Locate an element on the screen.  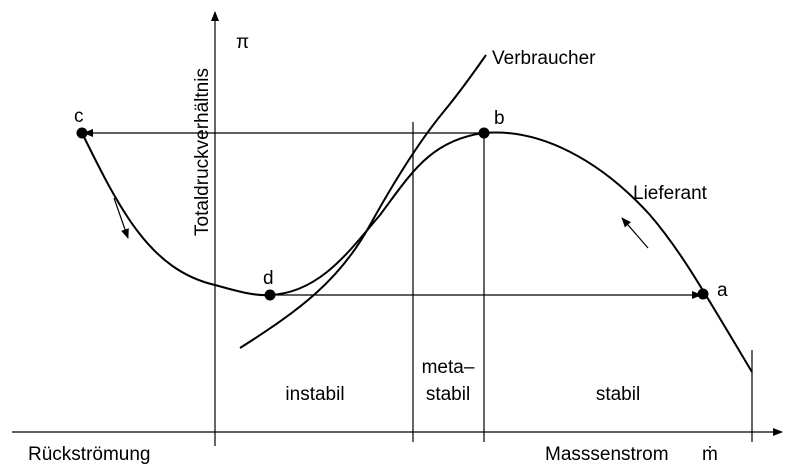
curve-label: Lieferant is located at coordinates (670, 193).